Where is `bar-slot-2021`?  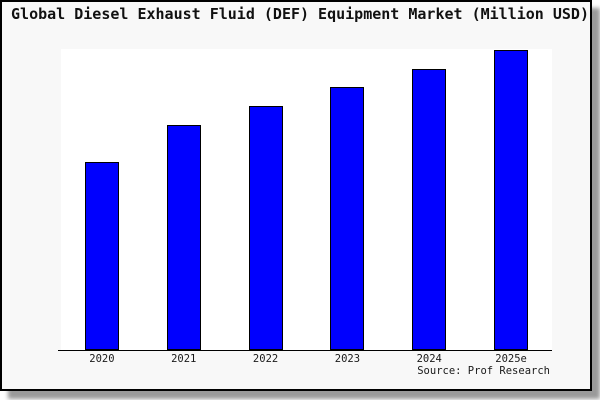
bar-slot-2021 is located at coordinates (184, 199).